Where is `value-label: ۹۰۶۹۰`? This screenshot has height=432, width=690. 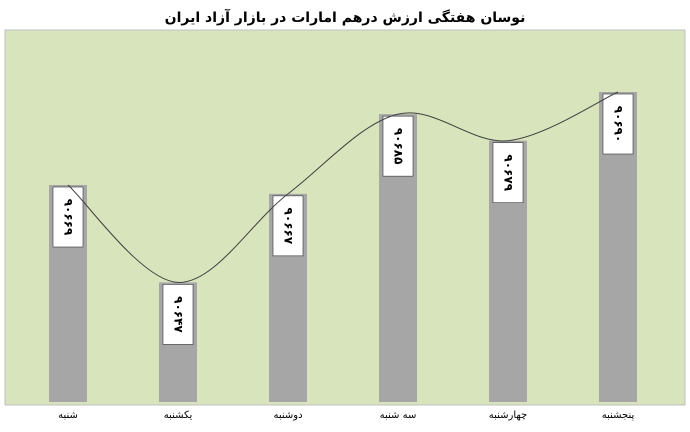
value-label: ۹۰۶۹۰ is located at coordinates (619, 124).